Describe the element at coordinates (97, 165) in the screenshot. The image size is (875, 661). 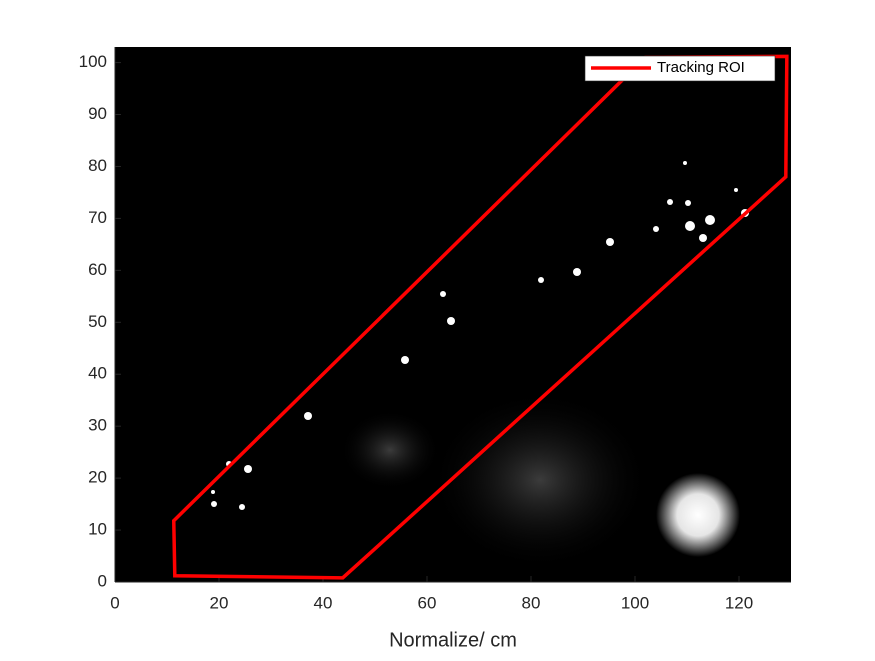
I see `y-tick-label: 80` at that location.